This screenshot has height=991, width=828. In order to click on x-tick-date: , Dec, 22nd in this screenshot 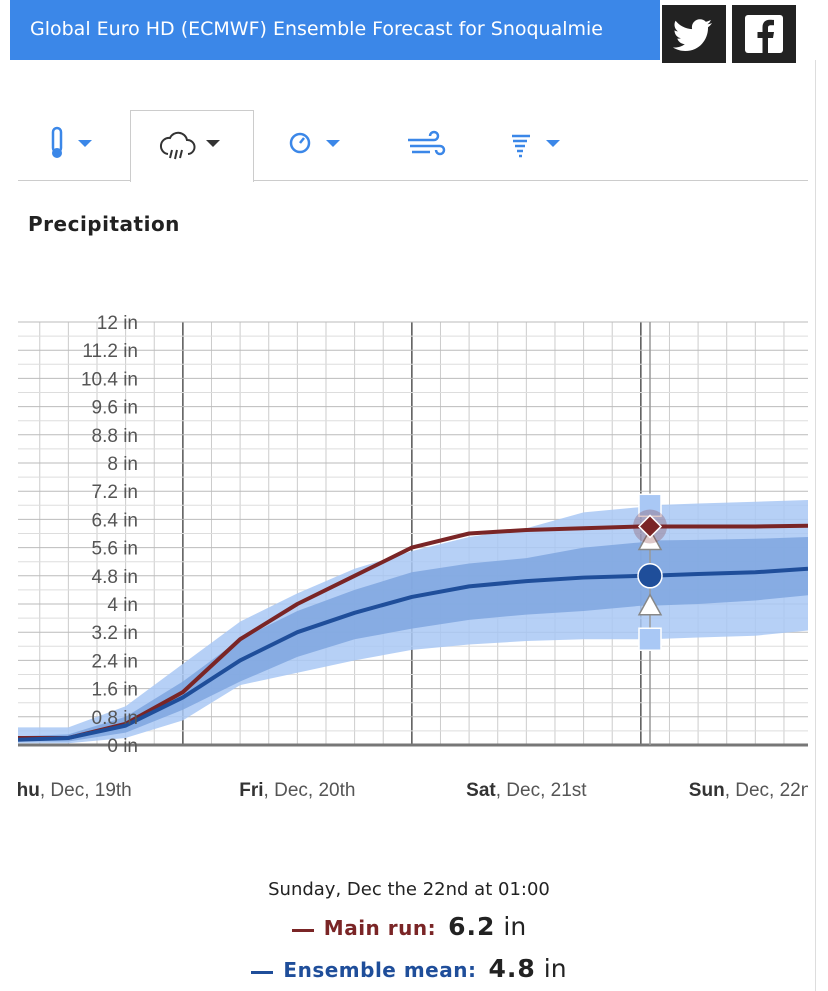, I will do `click(772, 790)`.